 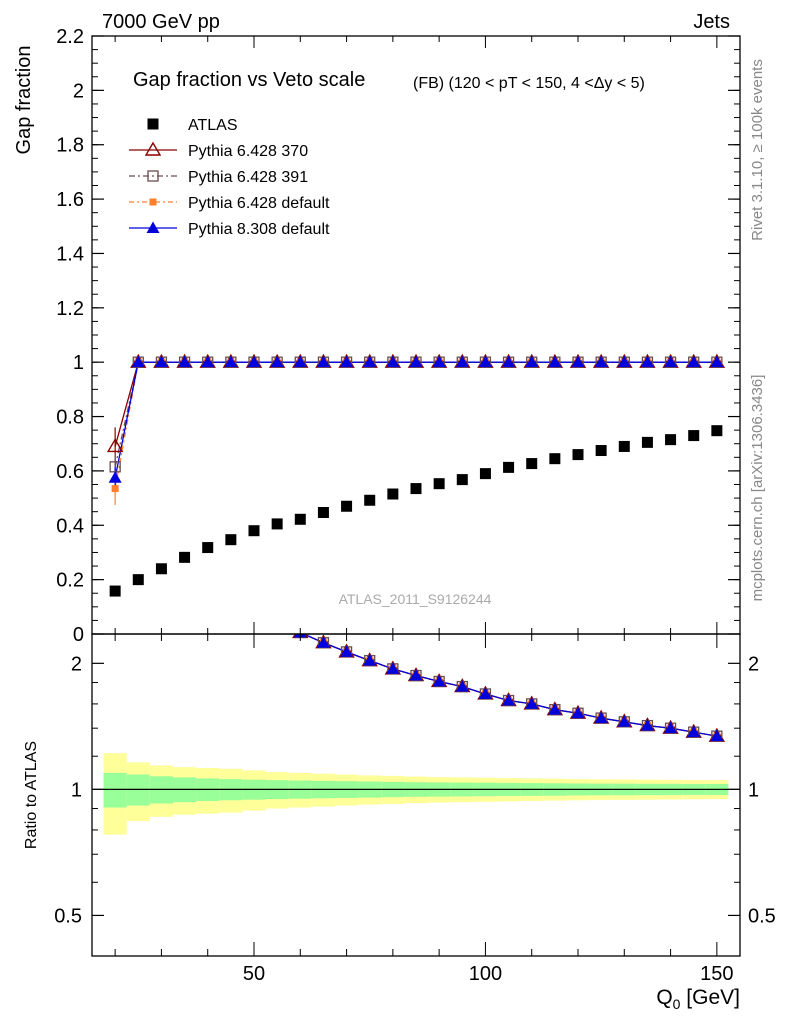 What do you see at coordinates (31, 795) in the screenshot?
I see `ratio-y-axis-label: Ratio to ATLAS` at bounding box center [31, 795].